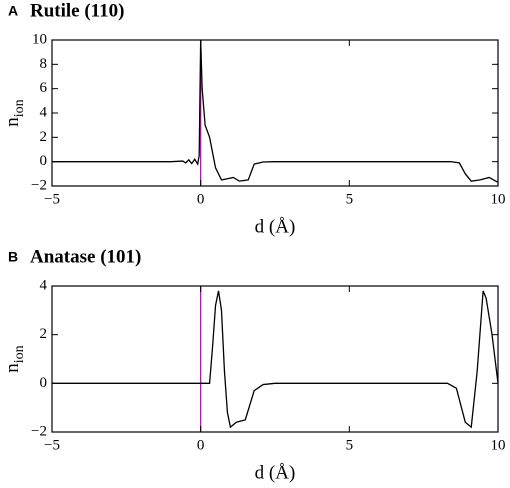 The width and height of the screenshot is (510, 488). Describe the element at coordinates (39, 39) in the screenshot. I see `y-tick-label: 10` at that location.